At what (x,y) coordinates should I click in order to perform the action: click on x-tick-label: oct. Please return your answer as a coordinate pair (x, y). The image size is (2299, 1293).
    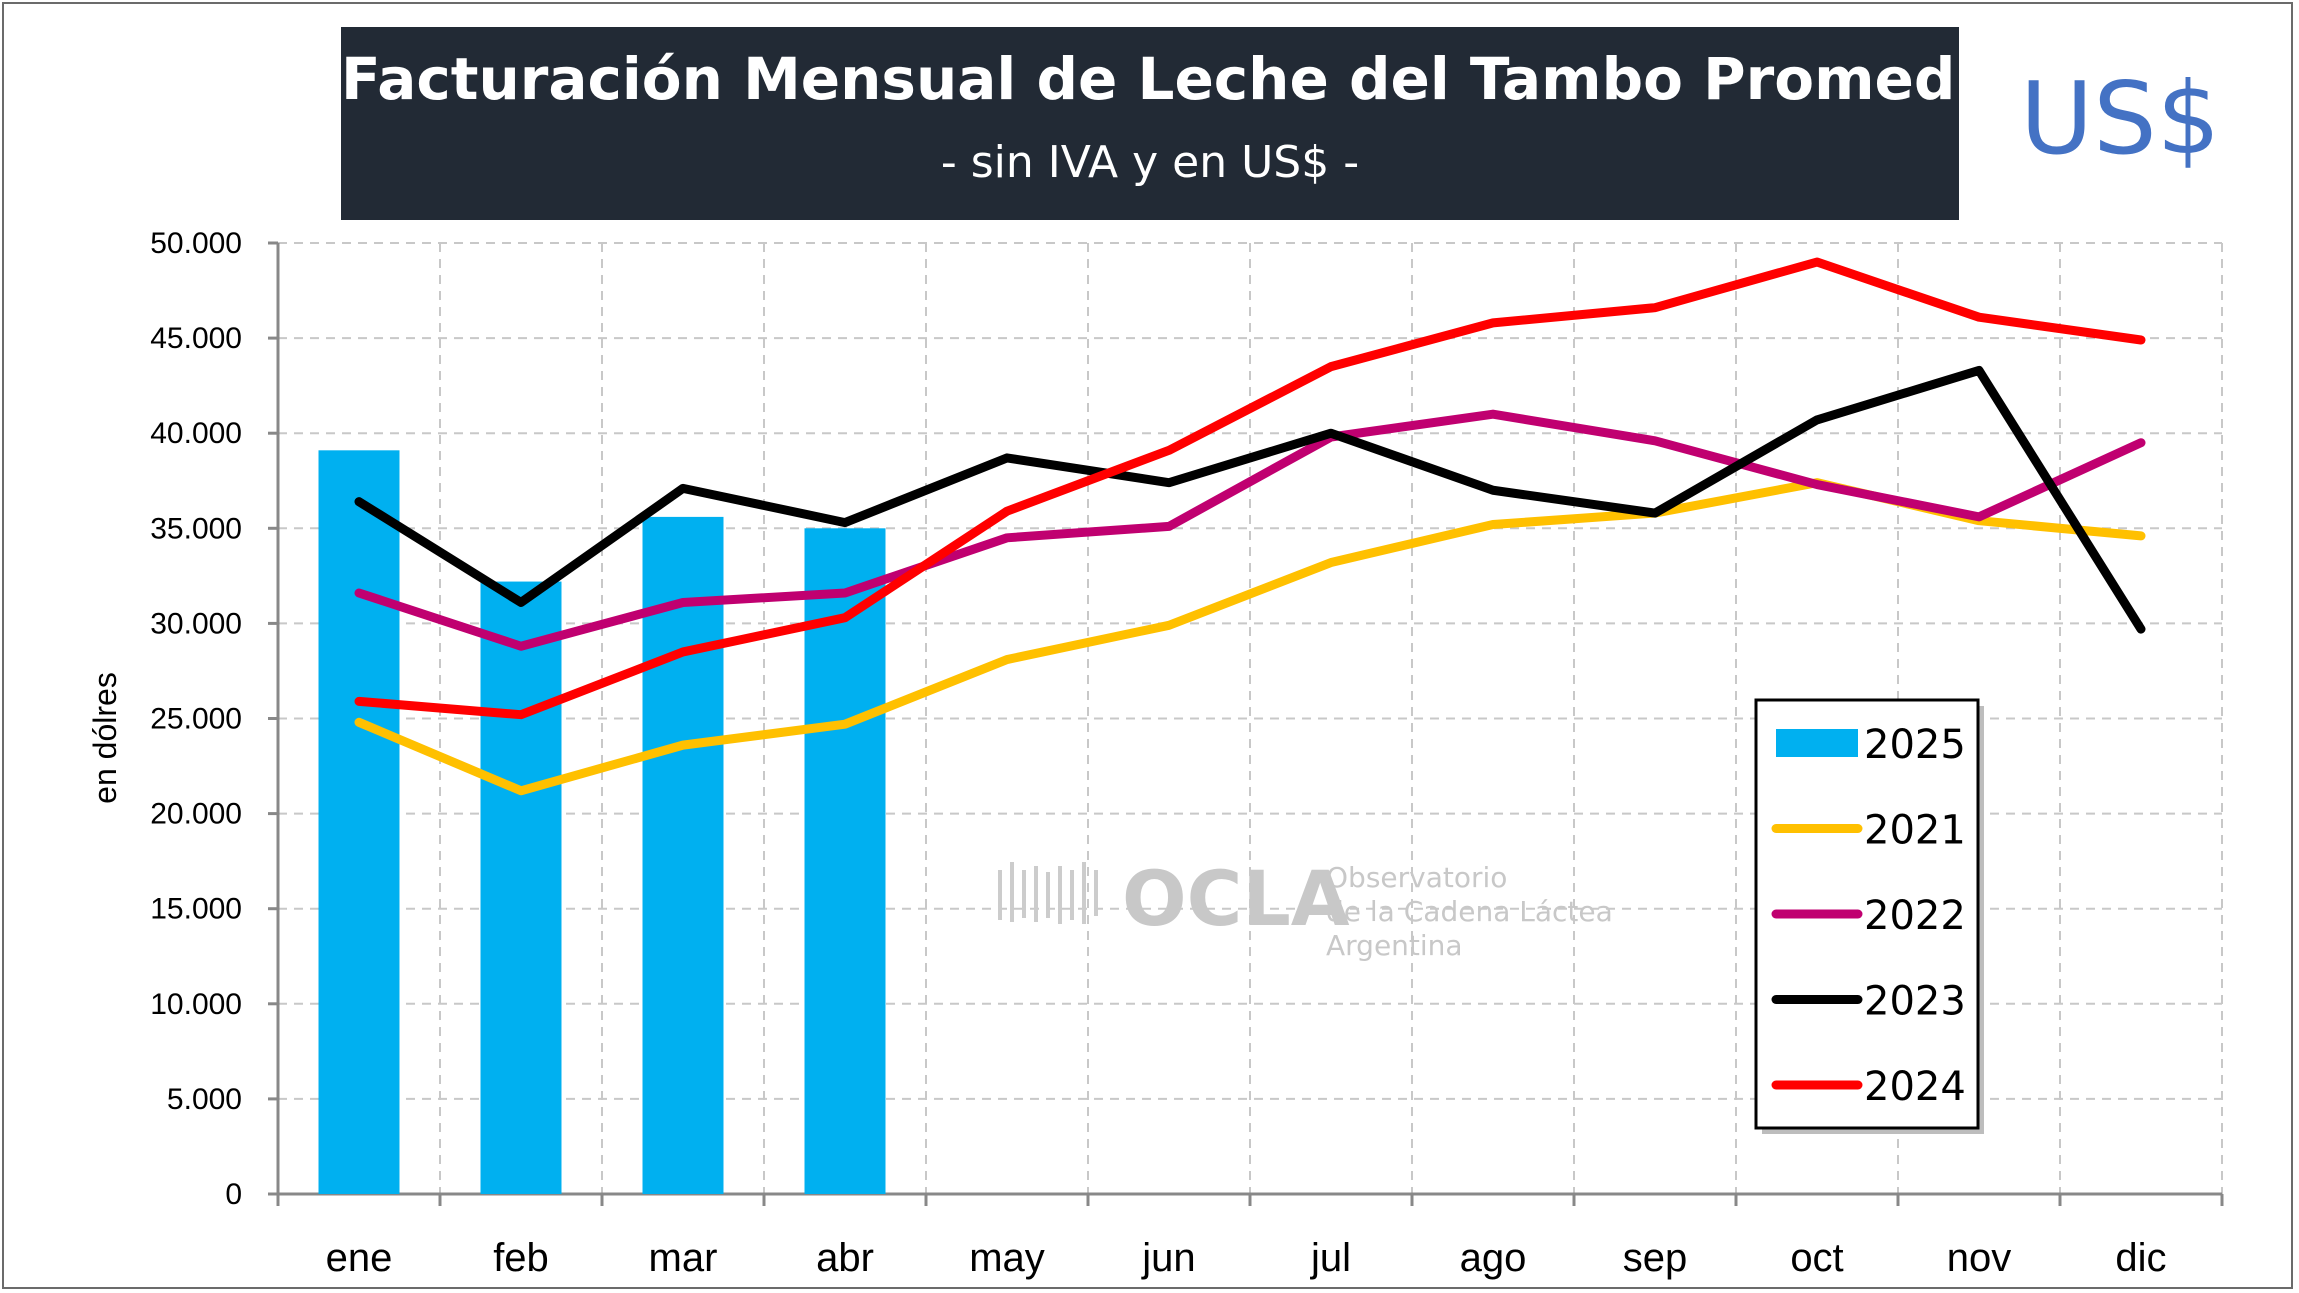
    Looking at the image, I should click on (1816, 1258).